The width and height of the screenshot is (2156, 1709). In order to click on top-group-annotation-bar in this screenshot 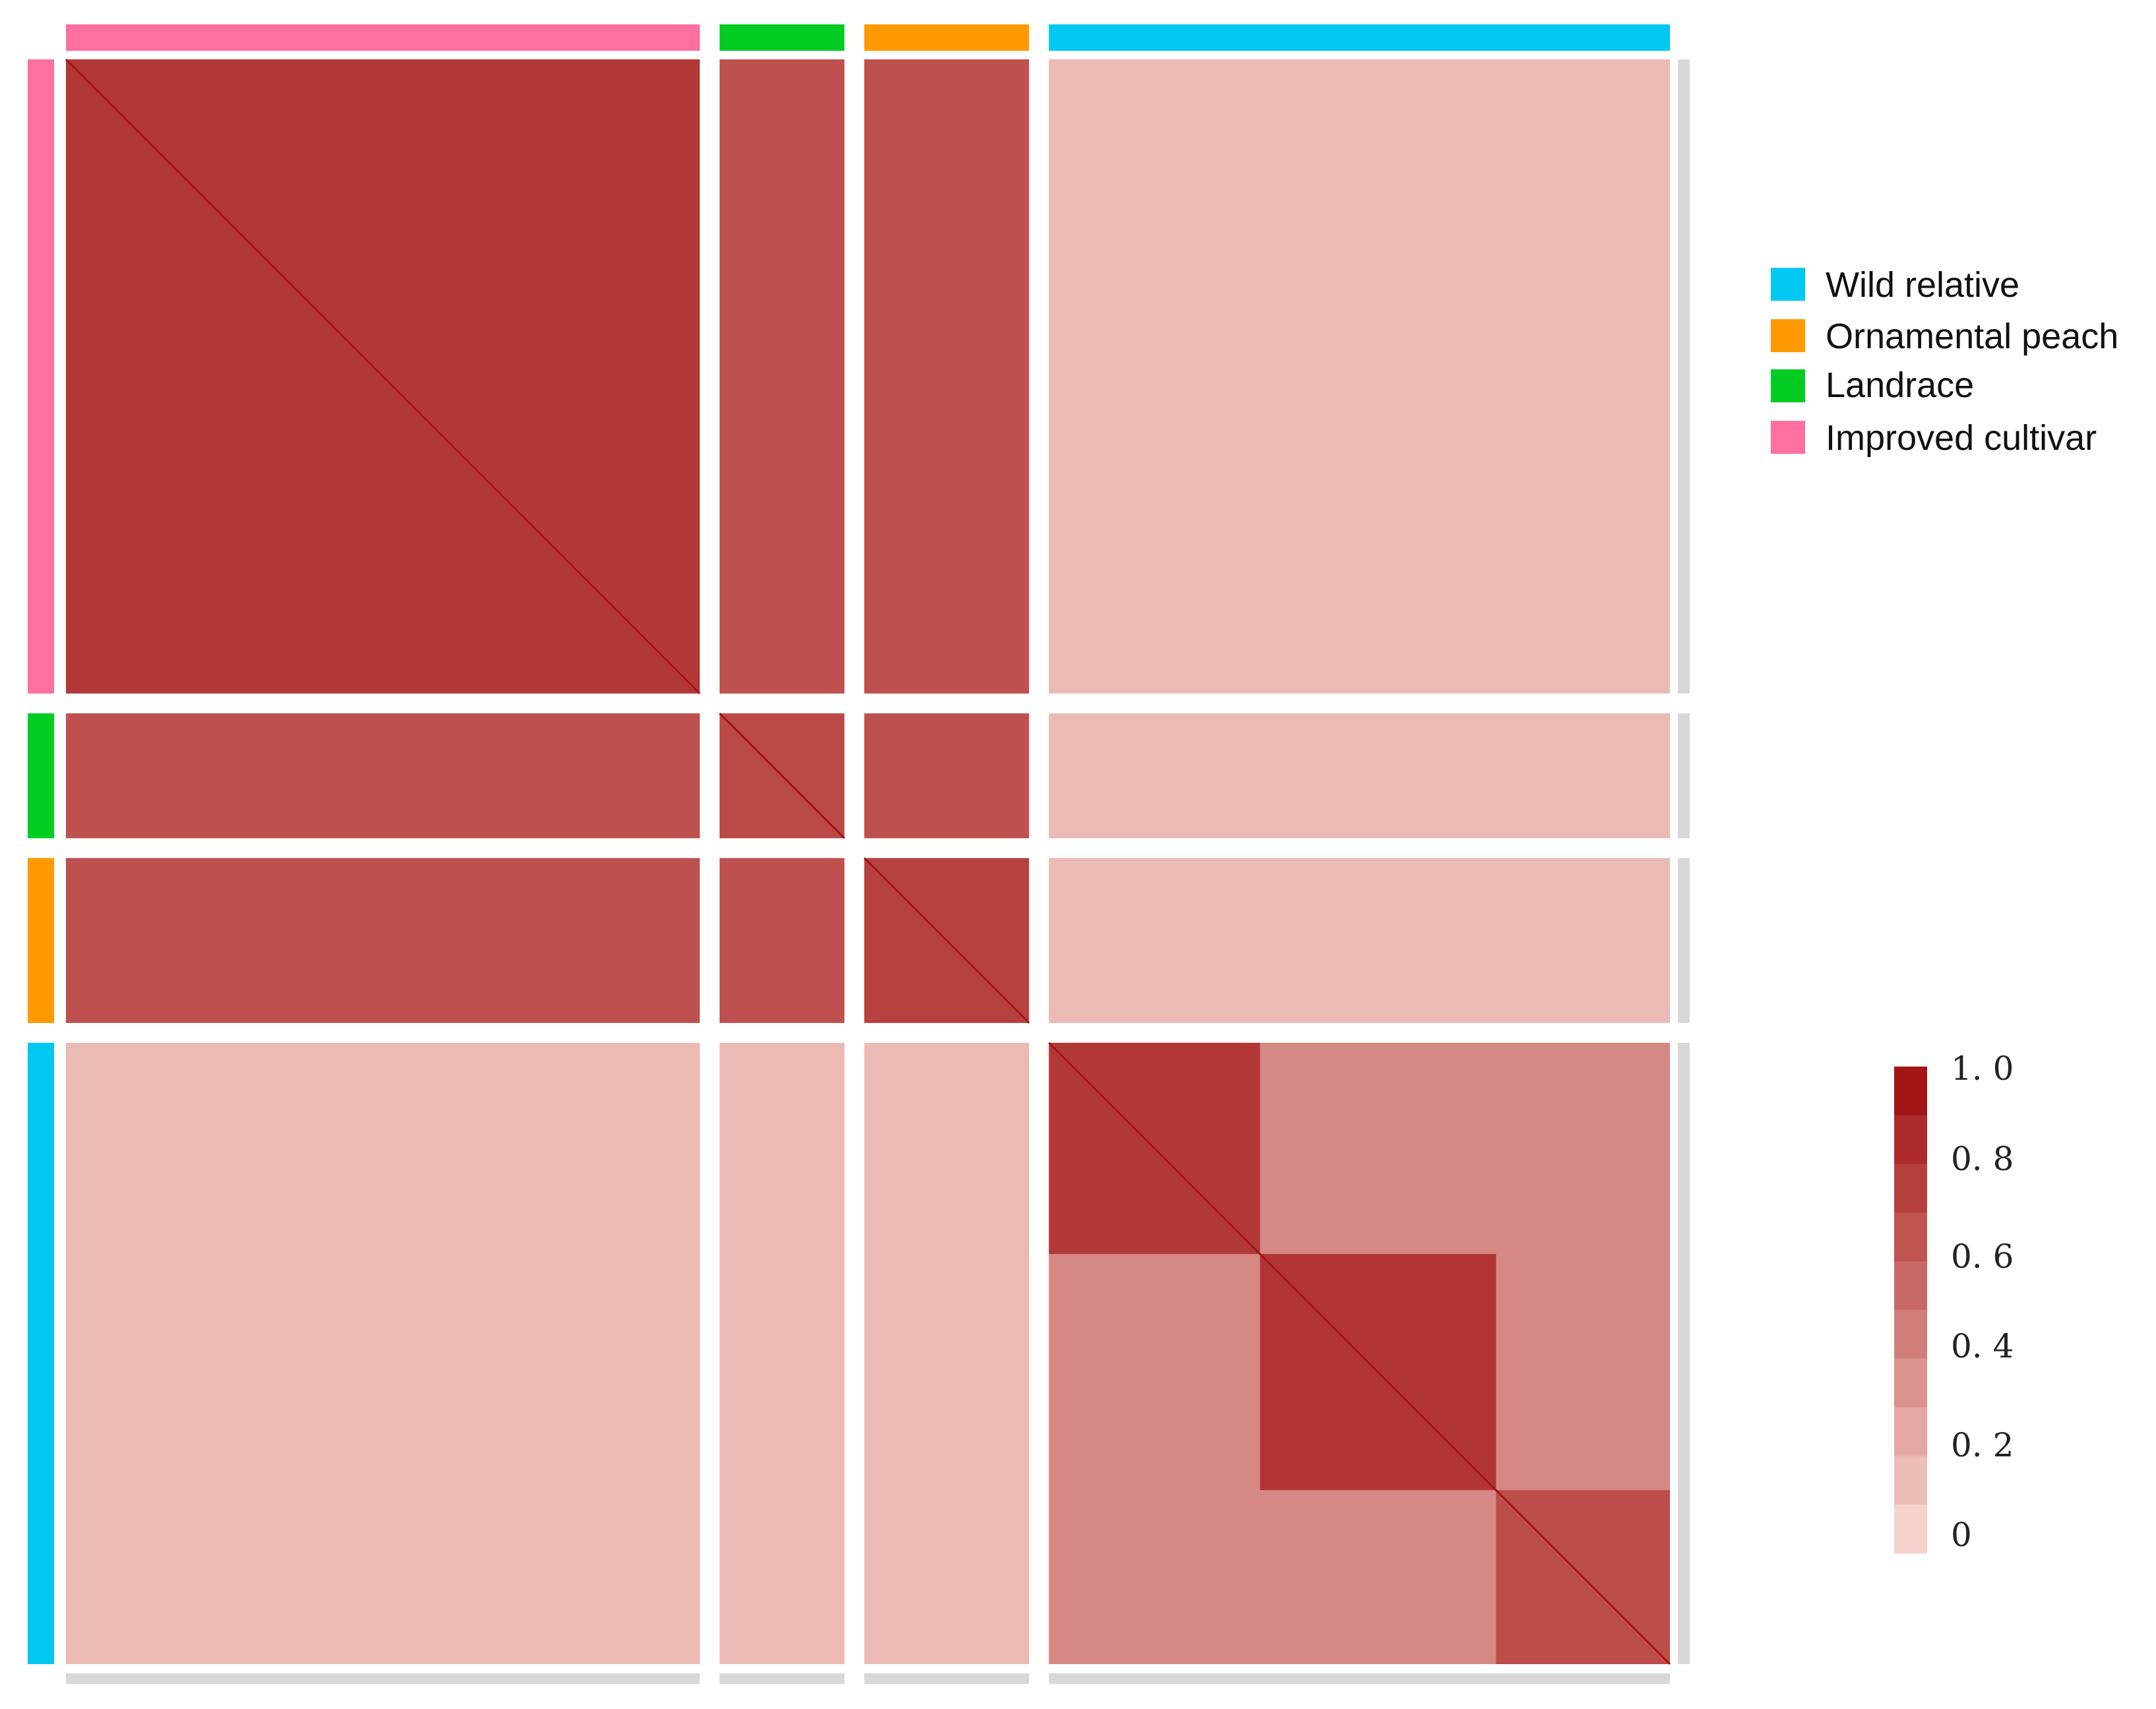, I will do `click(868, 37)`.